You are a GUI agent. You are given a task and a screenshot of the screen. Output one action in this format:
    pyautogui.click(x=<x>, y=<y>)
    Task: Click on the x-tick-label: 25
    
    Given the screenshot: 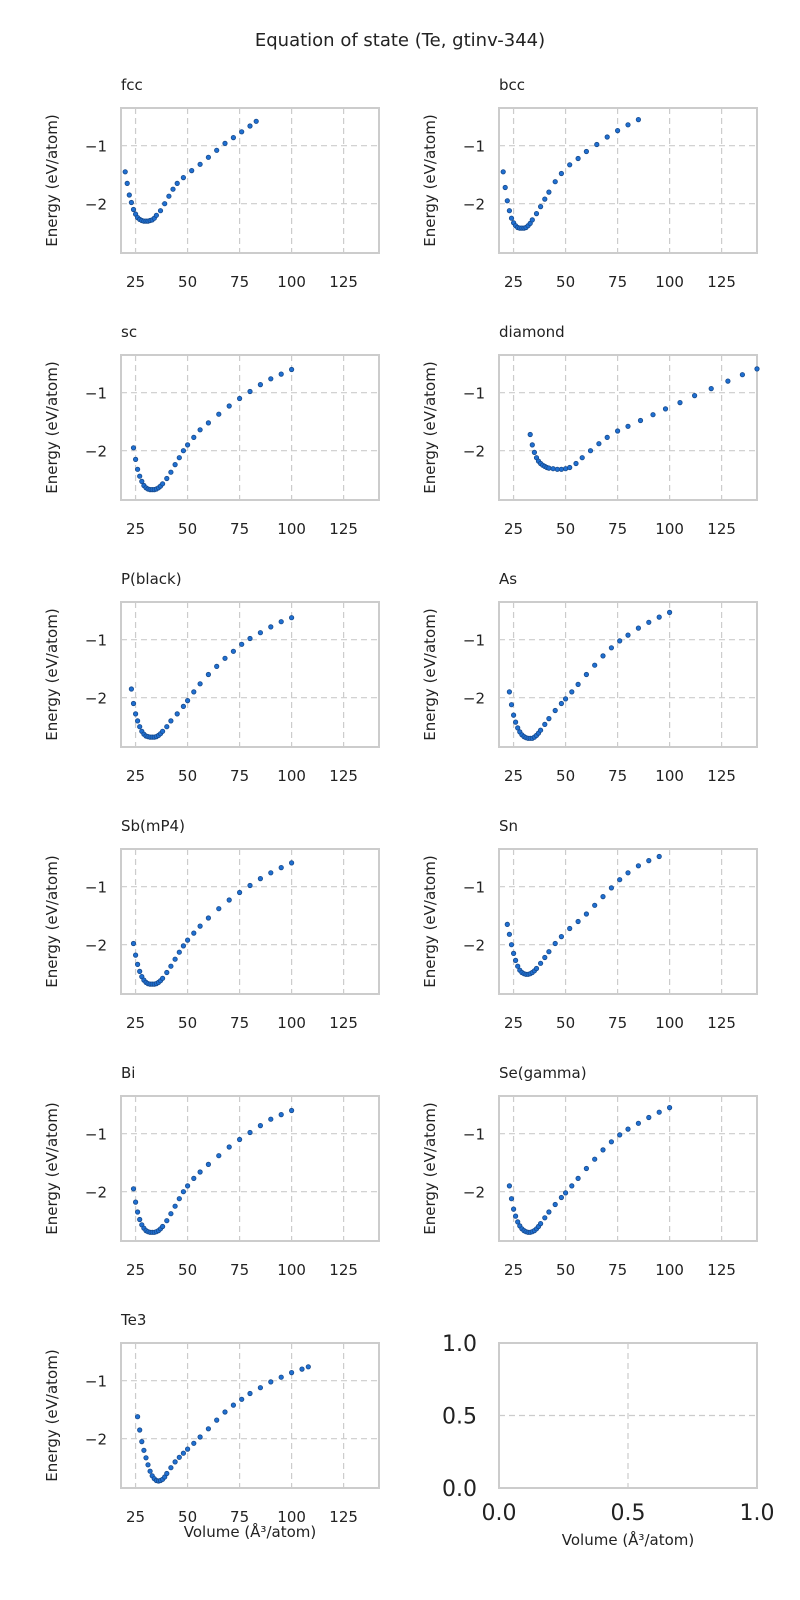 What is the action you would take?
    pyautogui.click(x=513, y=1270)
    